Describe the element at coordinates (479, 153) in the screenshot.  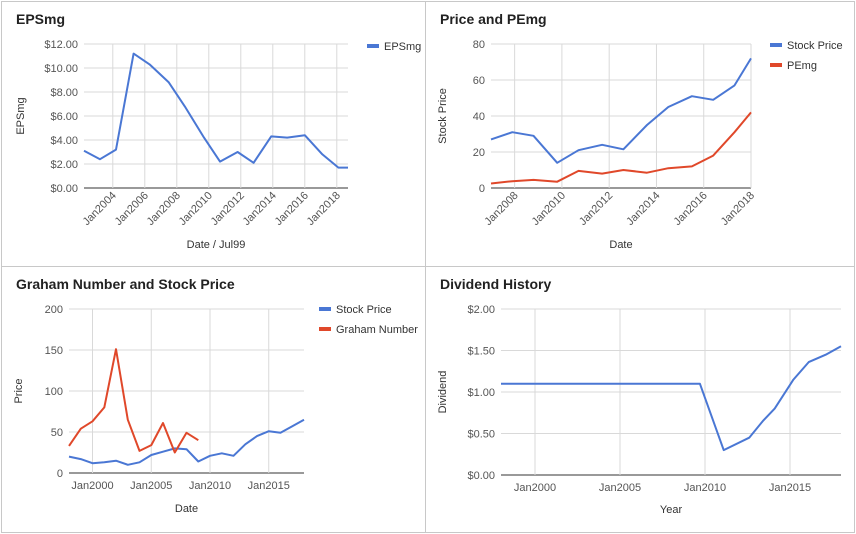
I see `price-pe-ytick-label: 20` at that location.